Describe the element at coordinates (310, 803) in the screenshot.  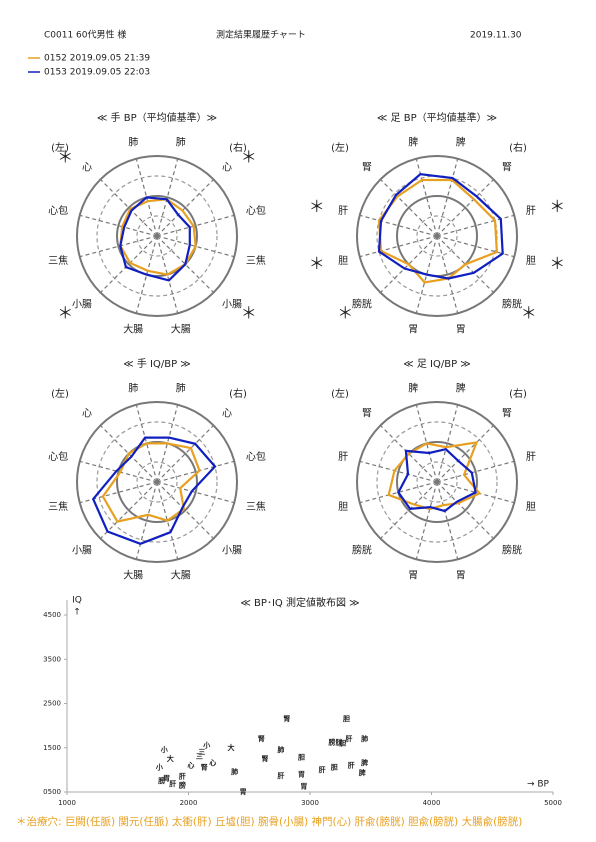
I see `x-tick-label: 3000` at that location.